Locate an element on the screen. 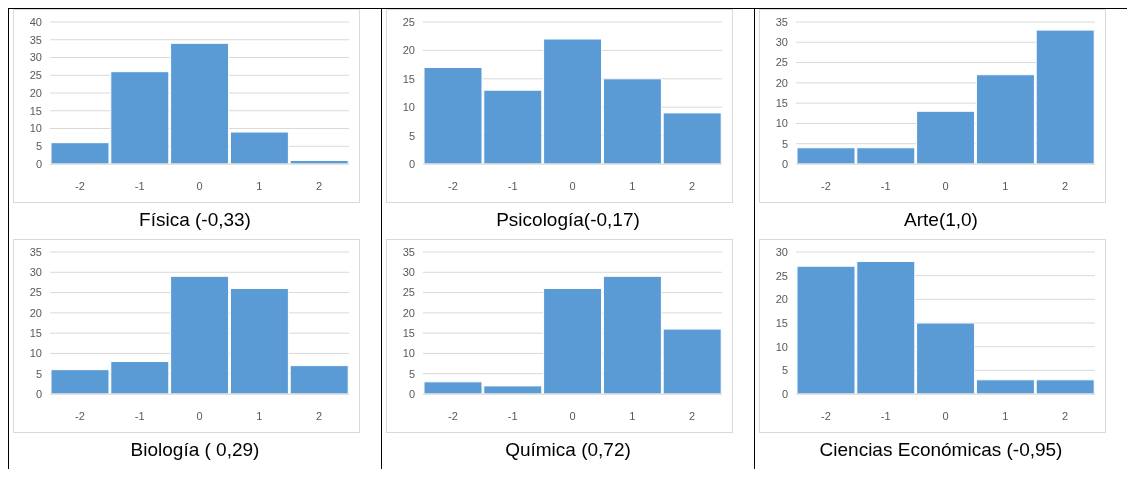 Image resolution: width=1135 pixels, height=501 pixels. y-tick-label: 40 is located at coordinates (35, 21).